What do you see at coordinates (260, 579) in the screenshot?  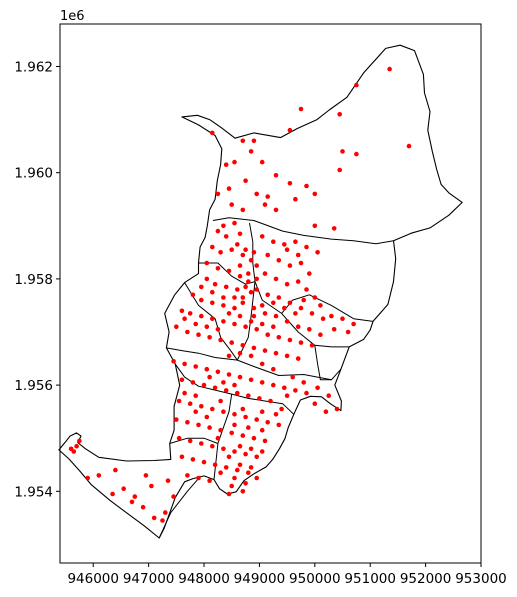 I see `x-tick-label: 949000` at bounding box center [260, 579].